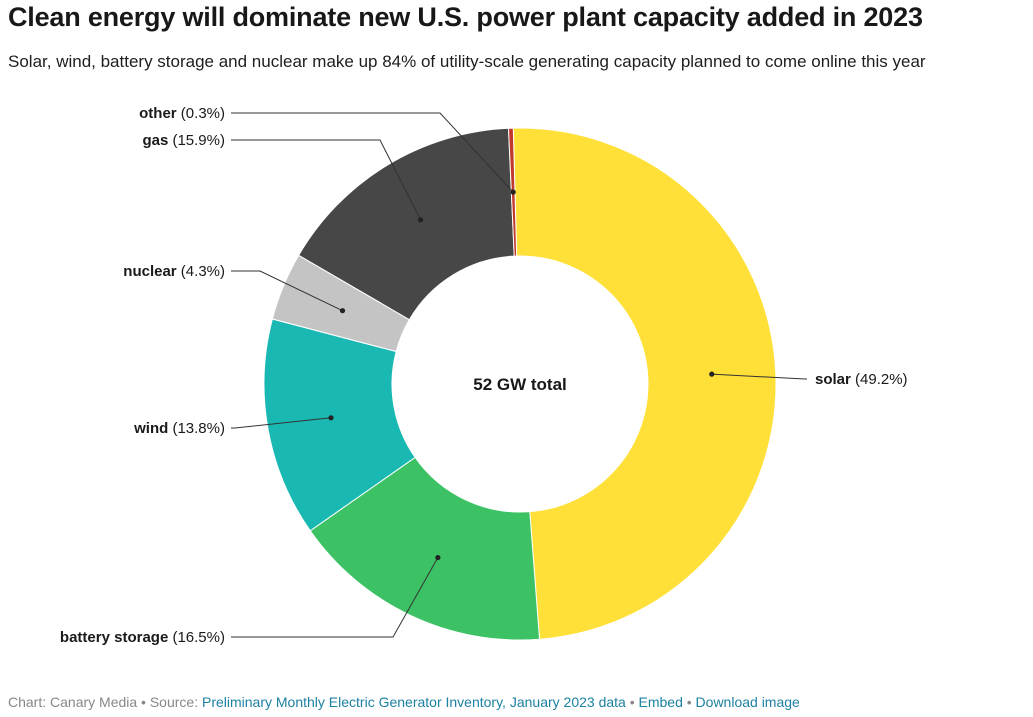 The height and width of the screenshot is (717, 1033). What do you see at coordinates (660, 702) in the screenshot?
I see `embed-link: Embed` at bounding box center [660, 702].